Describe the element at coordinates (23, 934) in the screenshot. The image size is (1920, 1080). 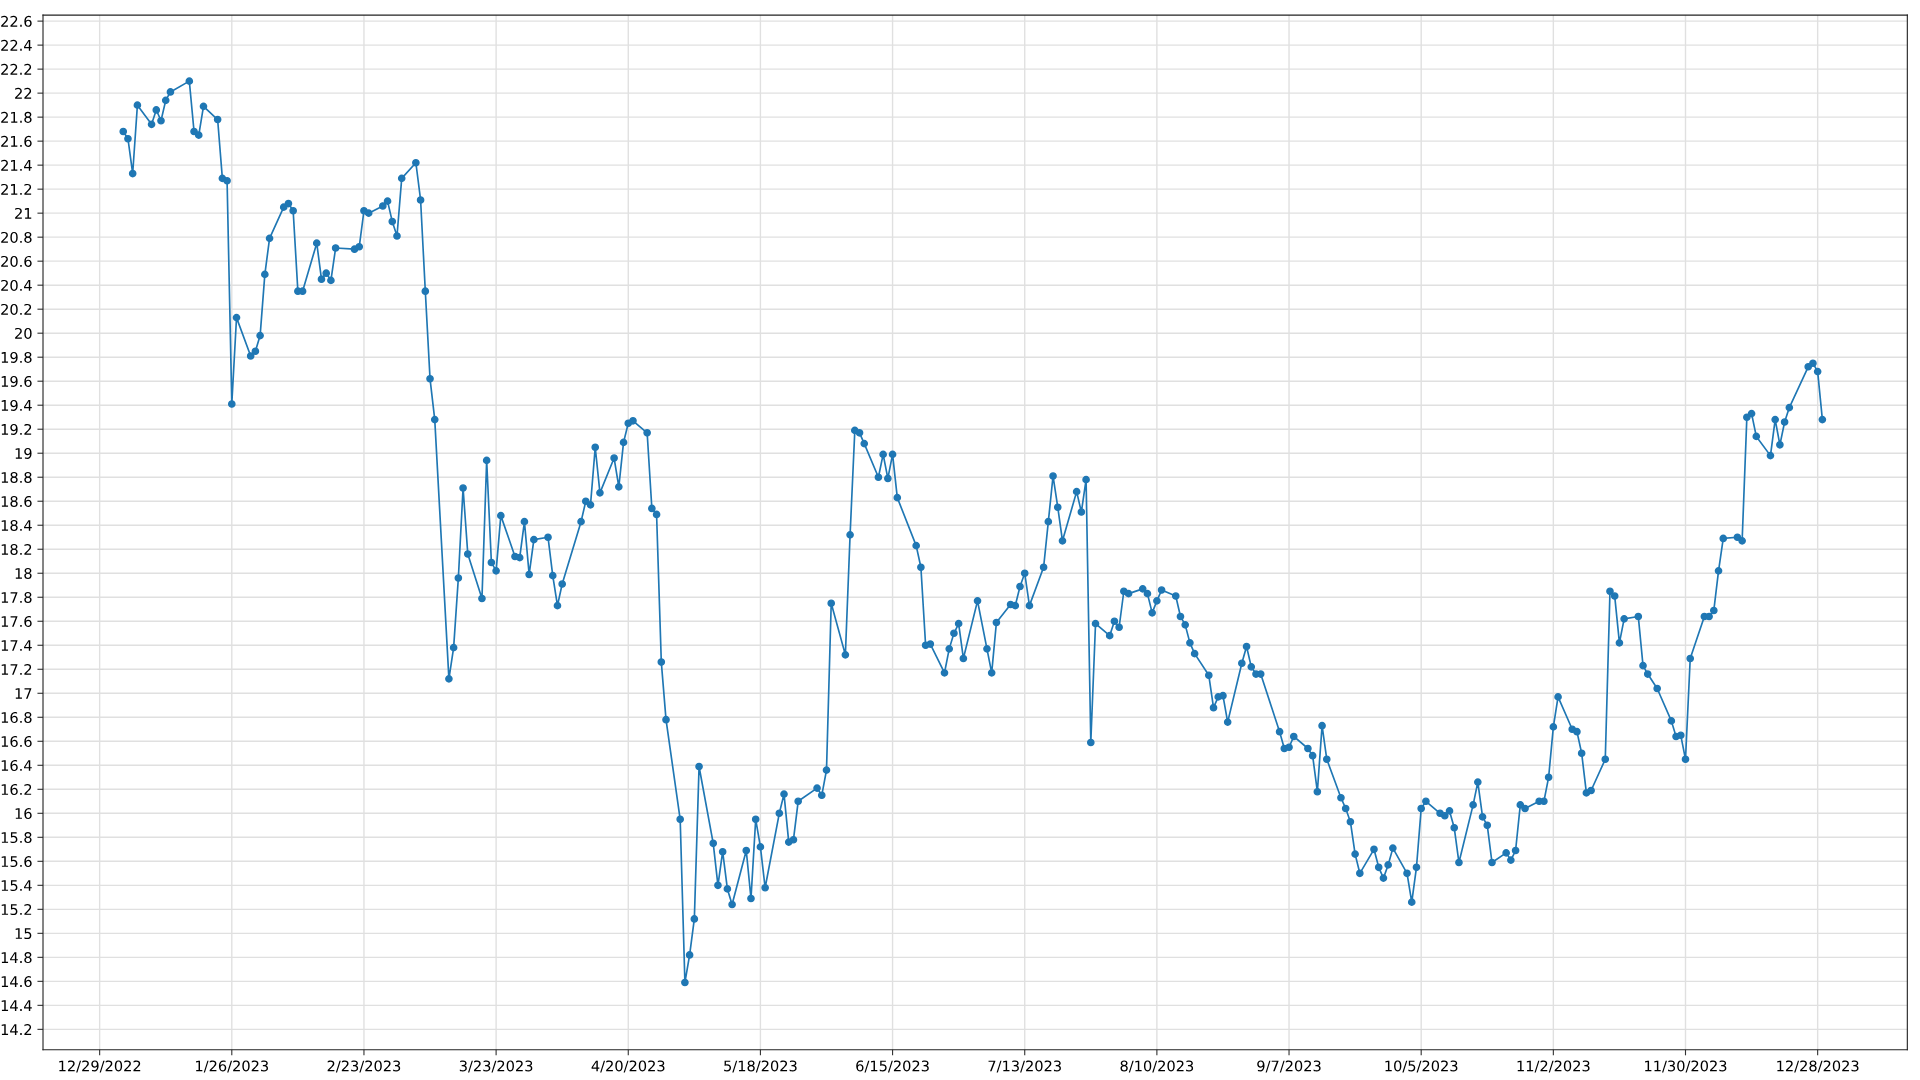
I see `y-tick-label: 15` at that location.